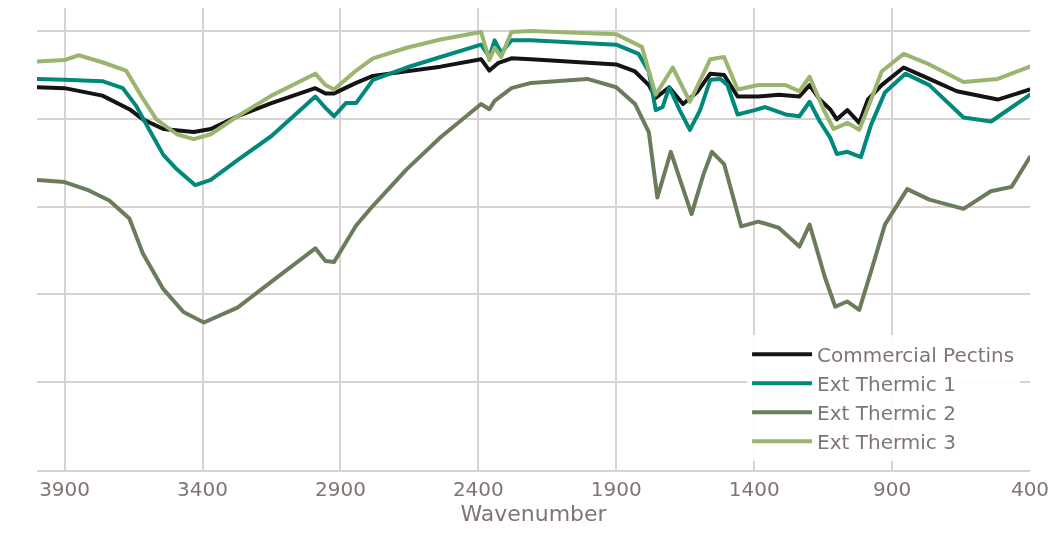 Image resolution: width=1057 pixels, height=545 pixels. What do you see at coordinates (892, 489) in the screenshot?
I see `x-tick-label: 900` at bounding box center [892, 489].